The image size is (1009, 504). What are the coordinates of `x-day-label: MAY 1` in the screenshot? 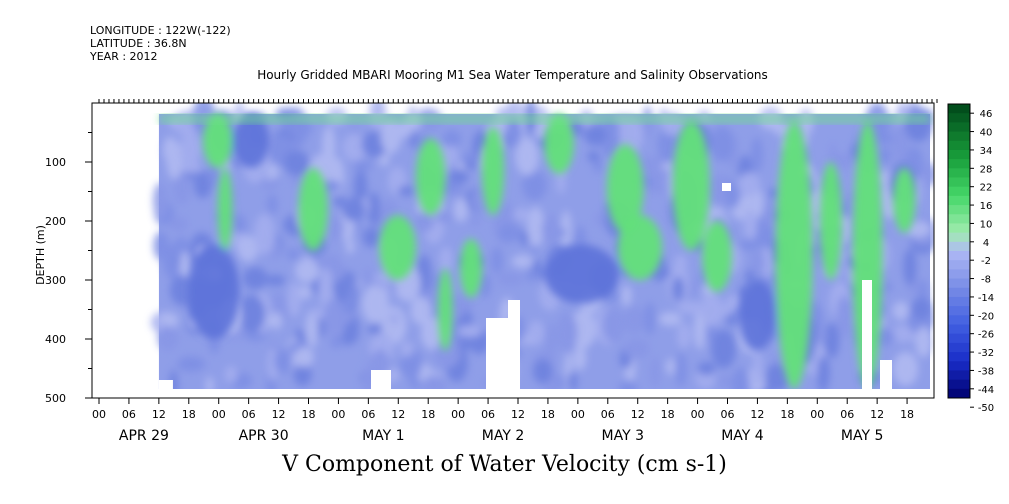 It's located at (383, 436).